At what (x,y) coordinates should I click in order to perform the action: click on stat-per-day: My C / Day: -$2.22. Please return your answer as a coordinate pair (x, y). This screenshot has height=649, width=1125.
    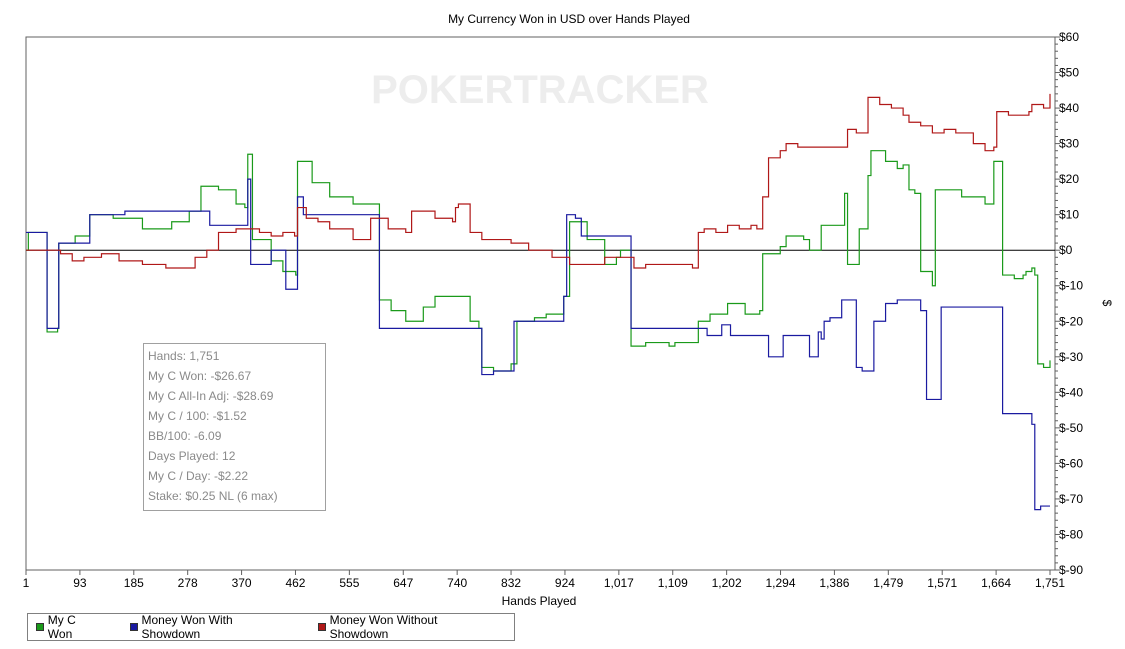
    Looking at the image, I should click on (198, 476).